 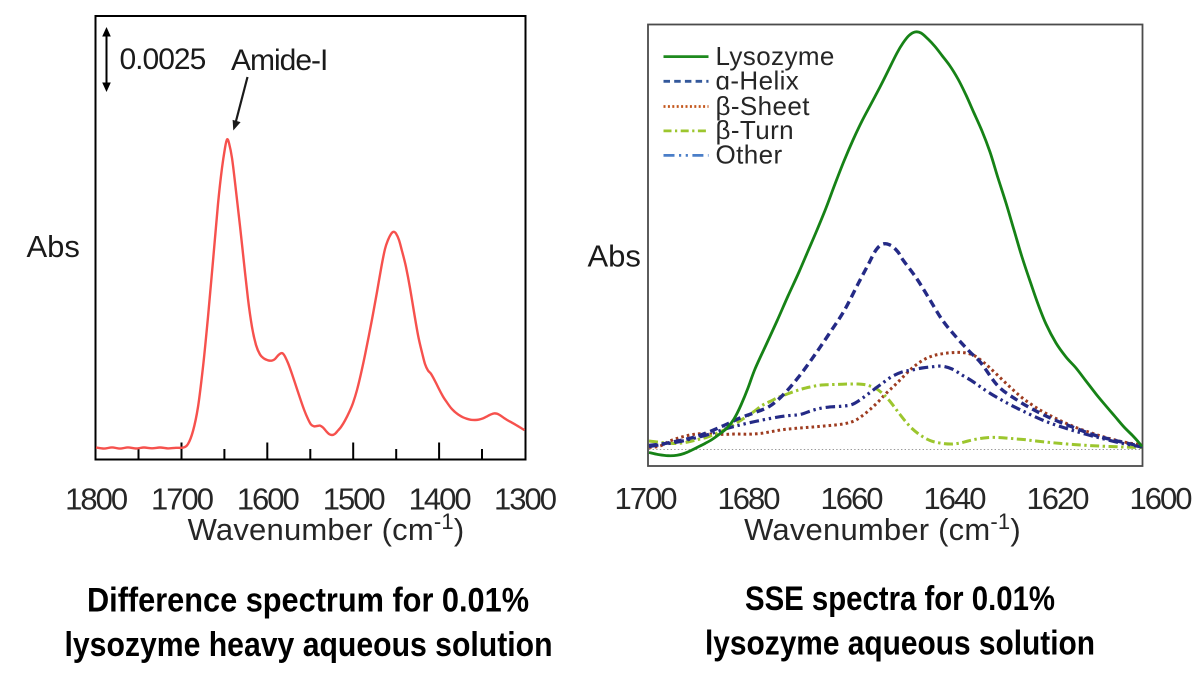 What do you see at coordinates (775, 56) in the screenshot?
I see `svg-text: Lysozyme` at bounding box center [775, 56].